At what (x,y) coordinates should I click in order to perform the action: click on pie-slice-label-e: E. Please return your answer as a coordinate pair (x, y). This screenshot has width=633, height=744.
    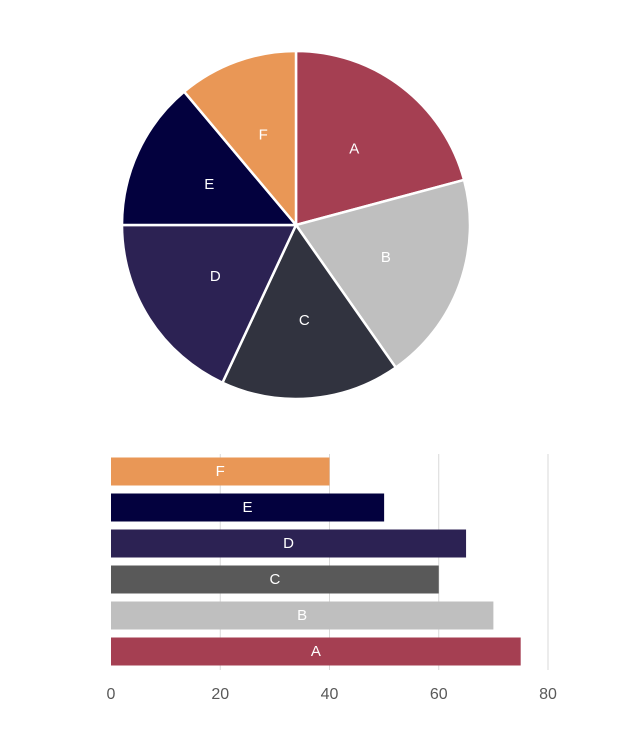
    Looking at the image, I should click on (209, 184).